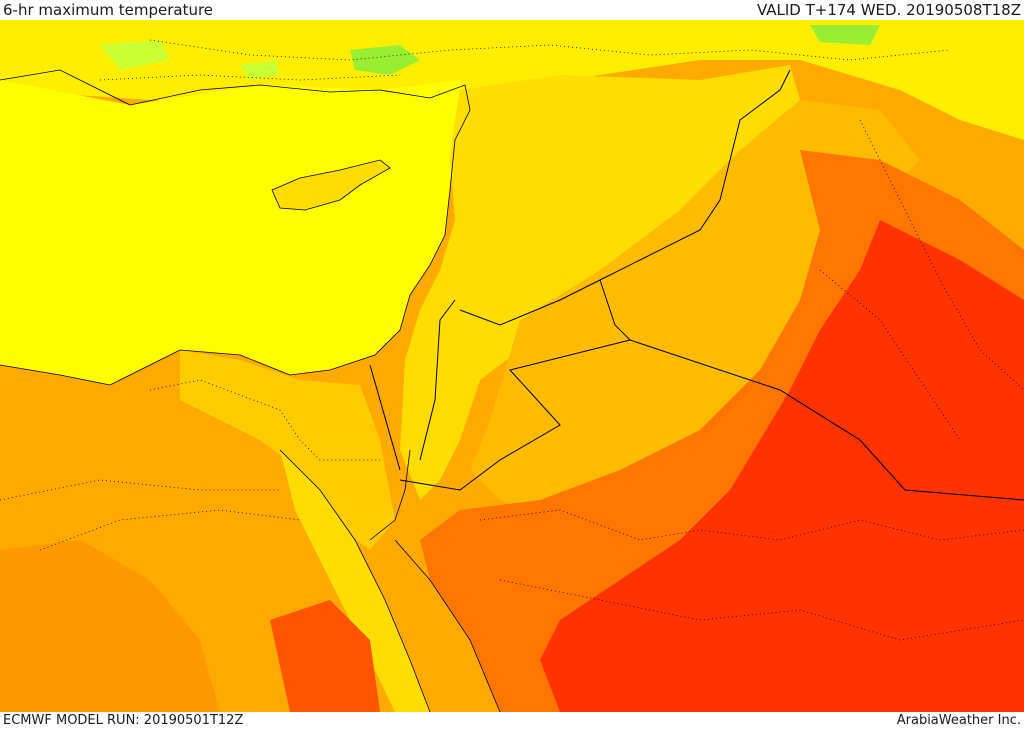  Describe the element at coordinates (355, 581) in the screenshot. I see `red-sea` at that location.